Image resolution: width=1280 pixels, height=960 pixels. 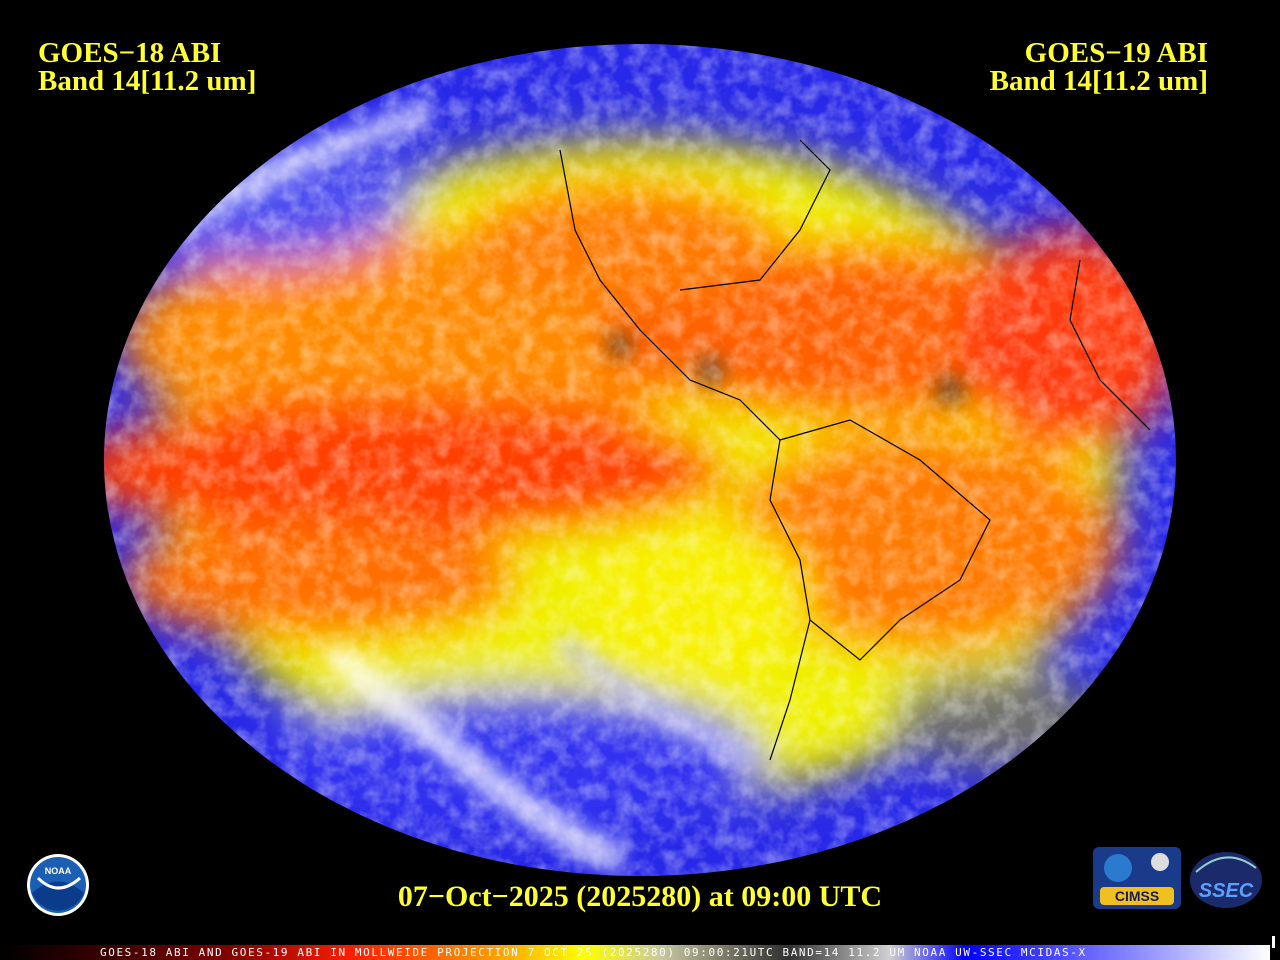 I want to click on cursor-mark, so click(x=1273, y=942).